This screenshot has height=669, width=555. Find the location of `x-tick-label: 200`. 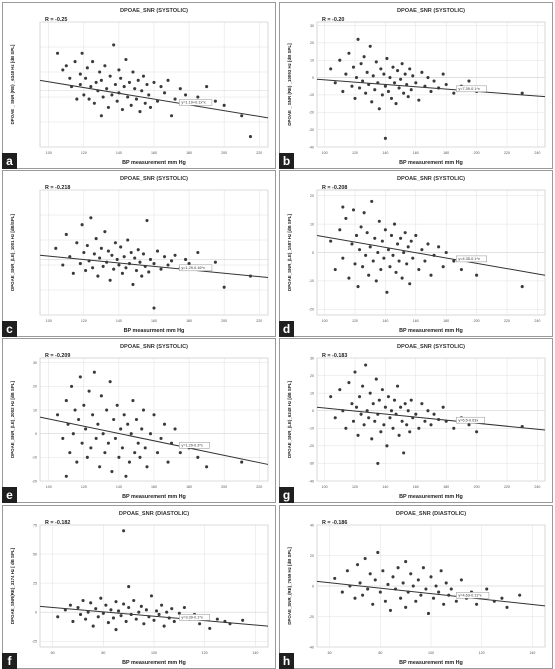

x-tick-label: 200 is located at coordinates (224, 153).